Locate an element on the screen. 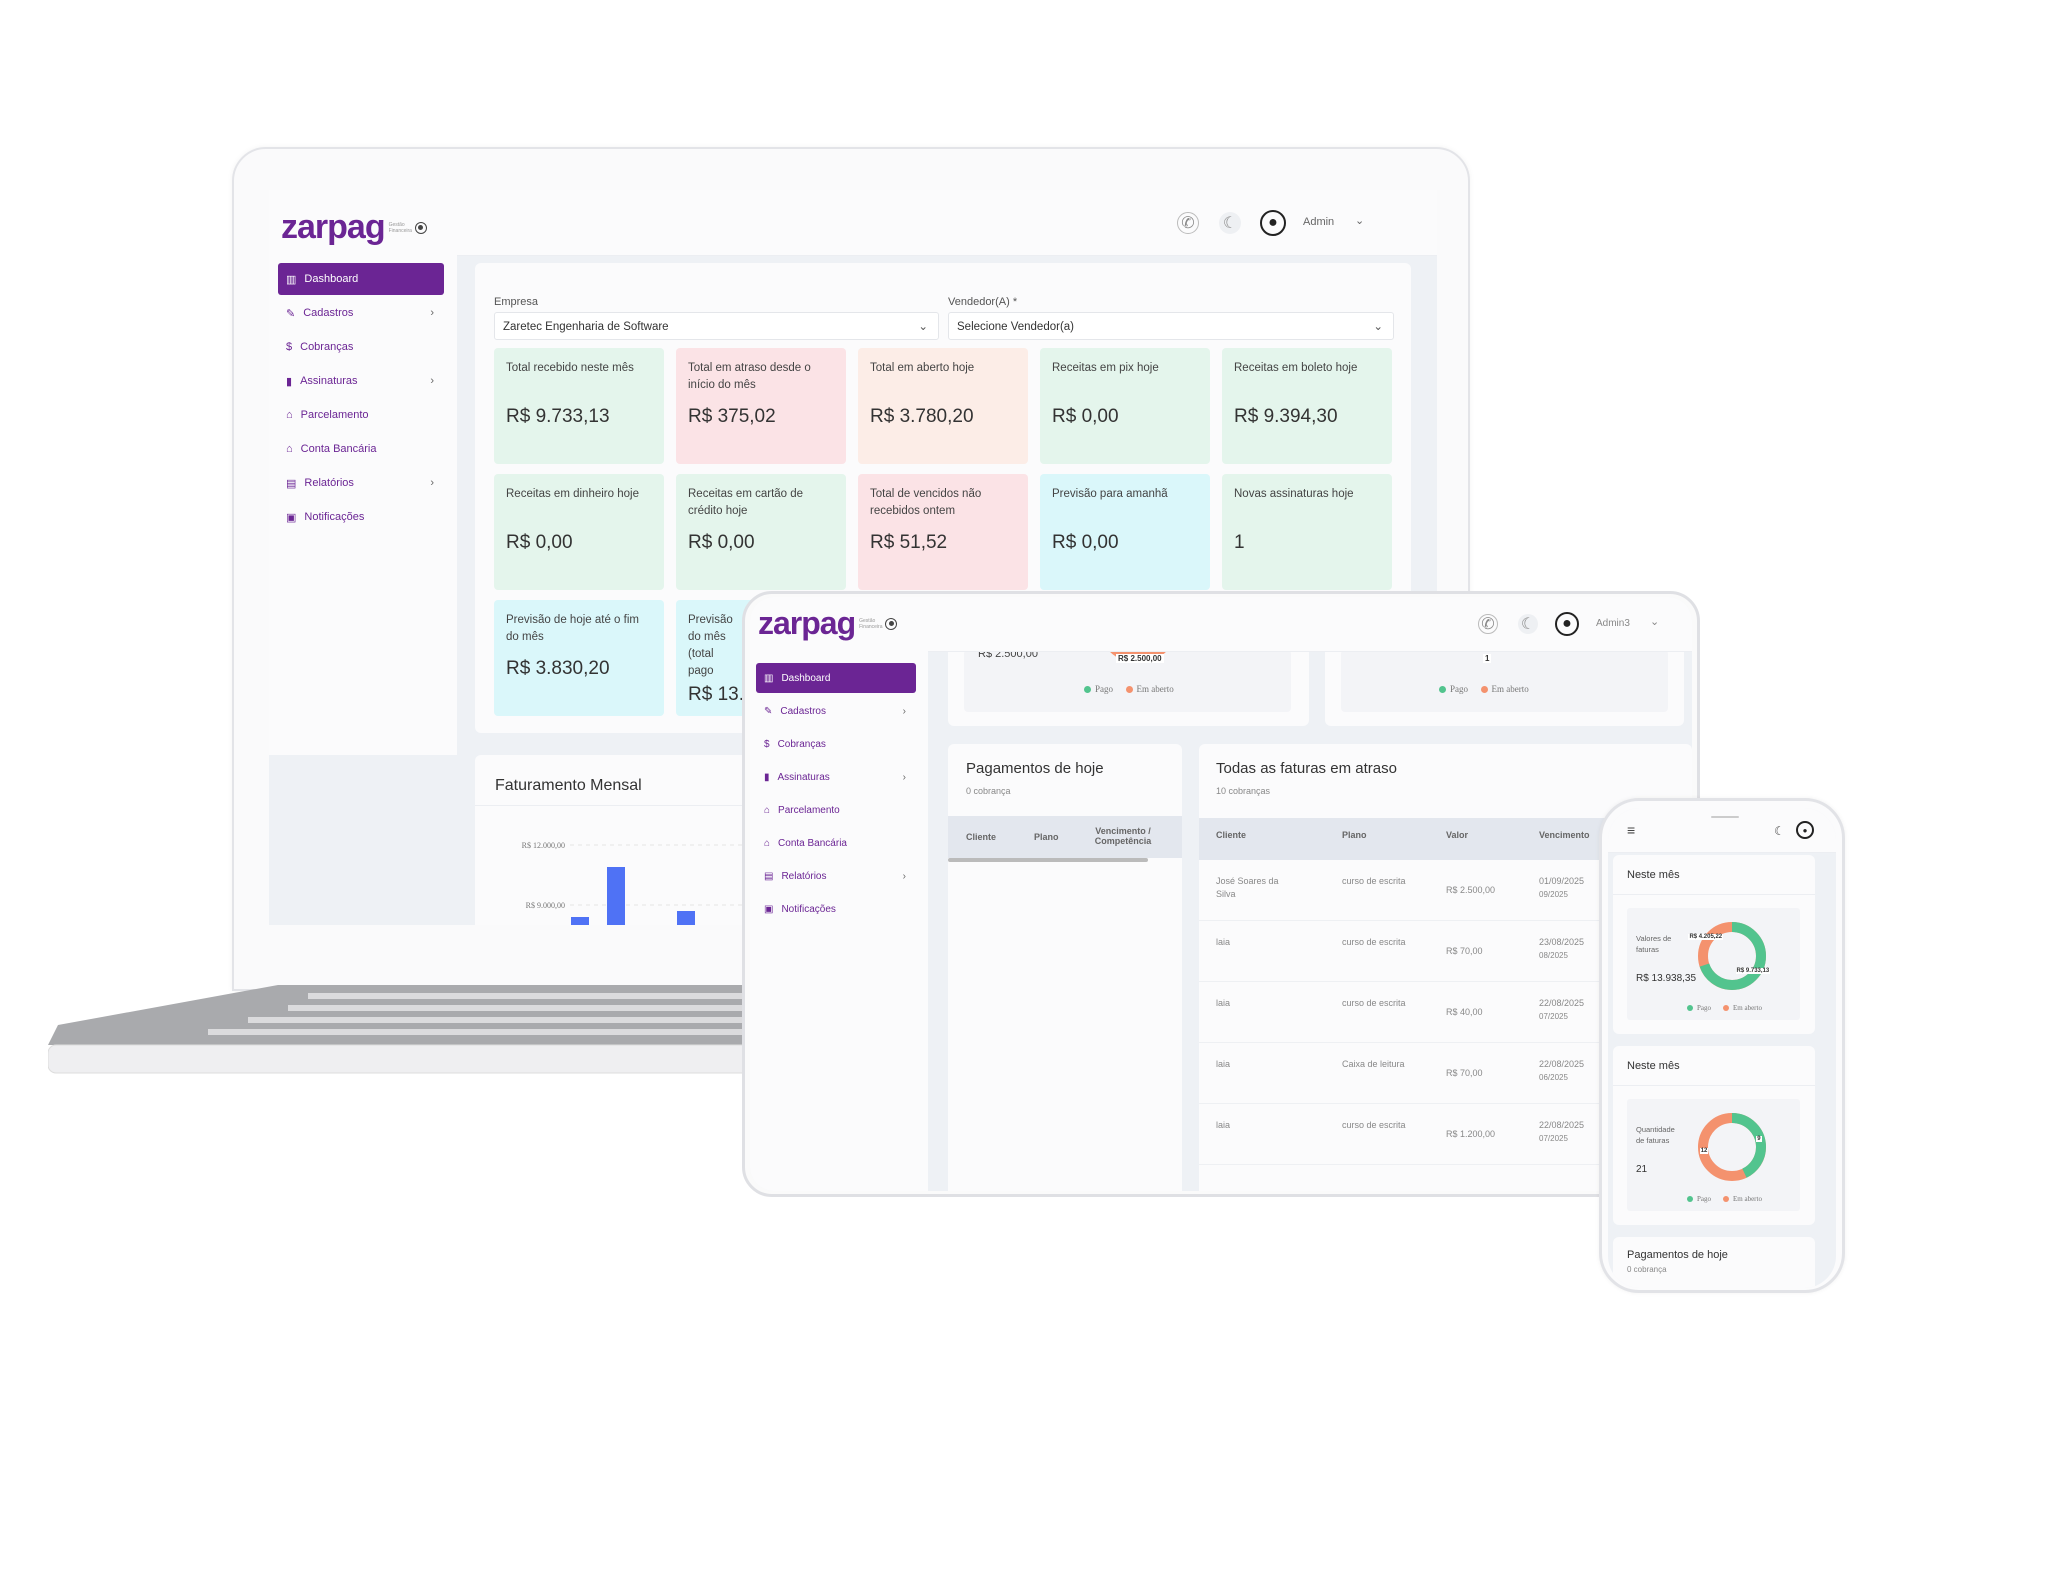 The width and height of the screenshot is (2048, 1573). dollar-icon: $ is located at coordinates (767, 744).